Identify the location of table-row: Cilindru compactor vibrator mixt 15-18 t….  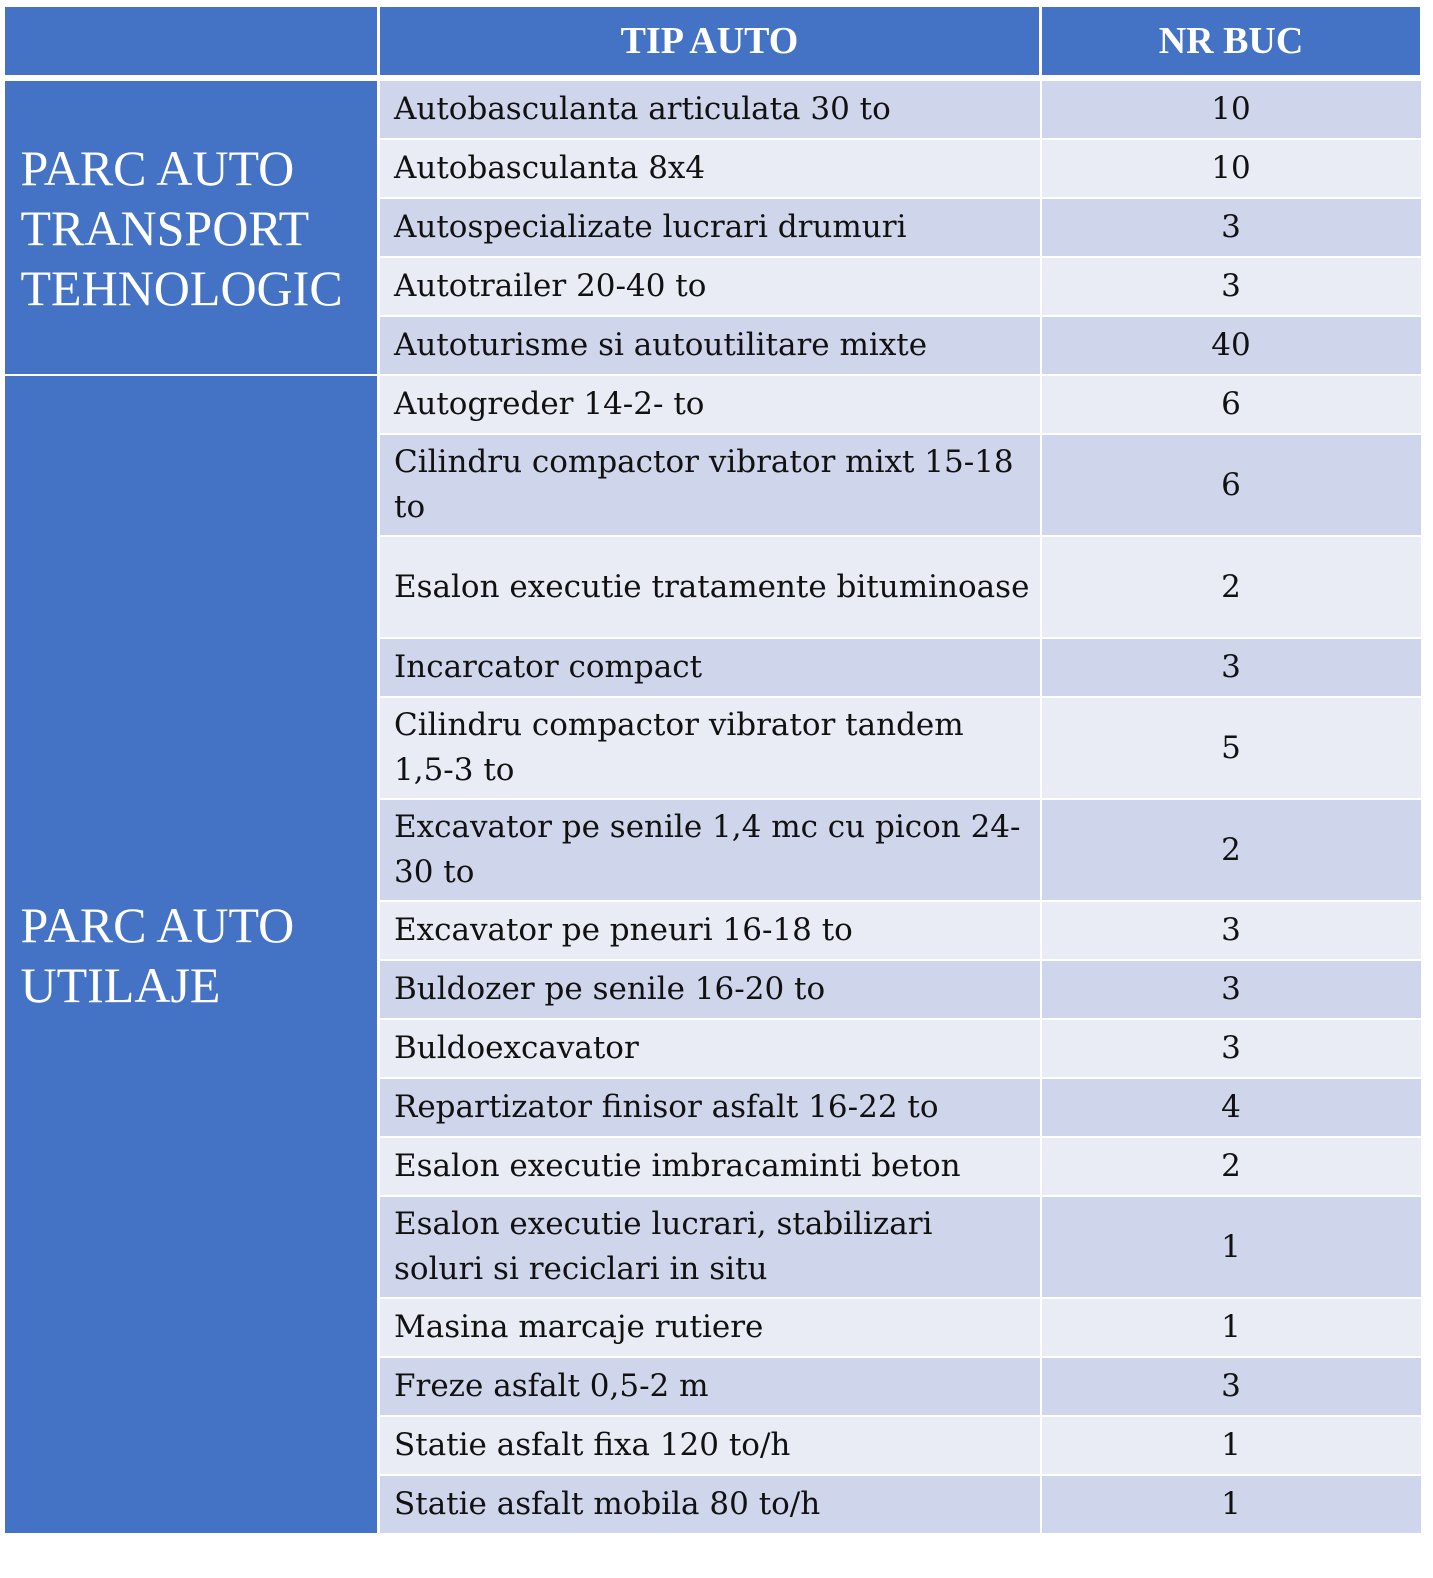
(713, 485).